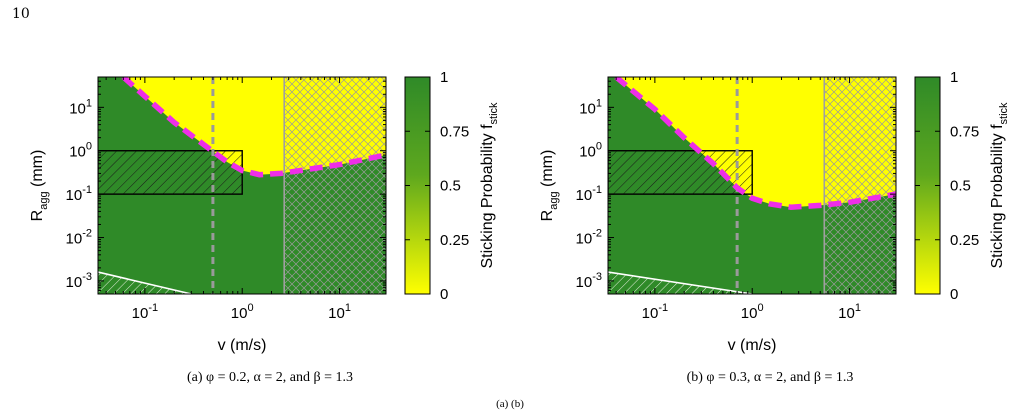  What do you see at coordinates (510, 404) in the screenshot?
I see `footer-note: (a) (b)` at bounding box center [510, 404].